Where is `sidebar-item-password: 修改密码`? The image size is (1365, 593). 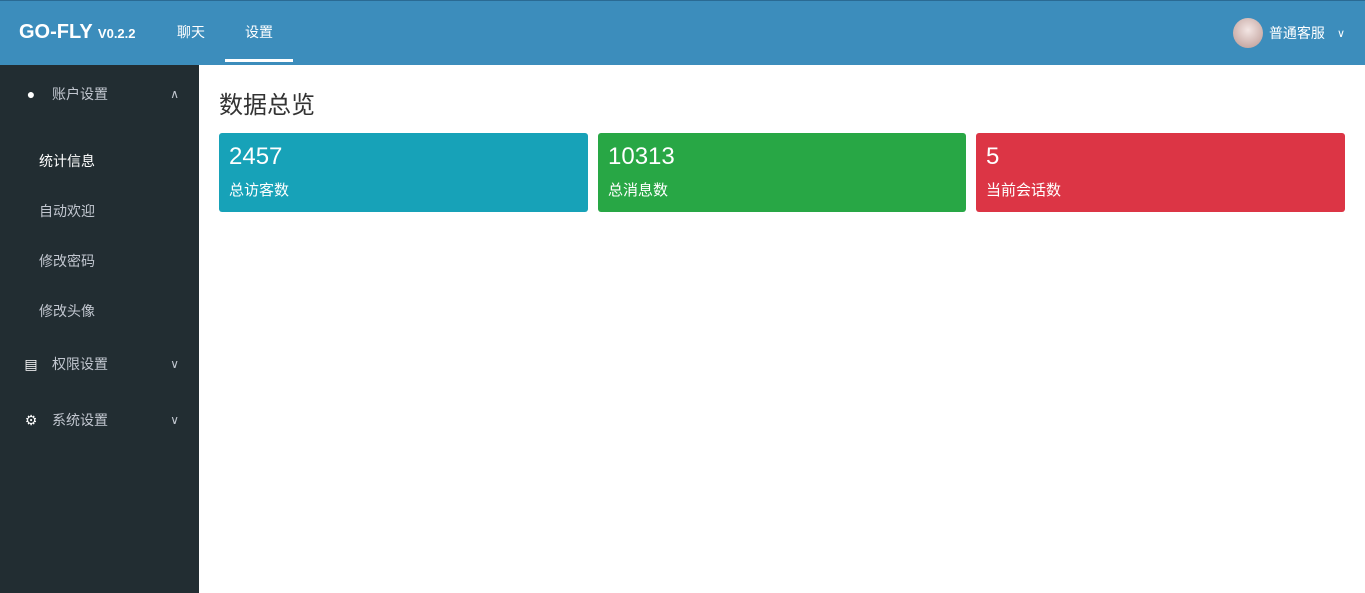
sidebar-item-password: 修改密码 is located at coordinates (67, 261).